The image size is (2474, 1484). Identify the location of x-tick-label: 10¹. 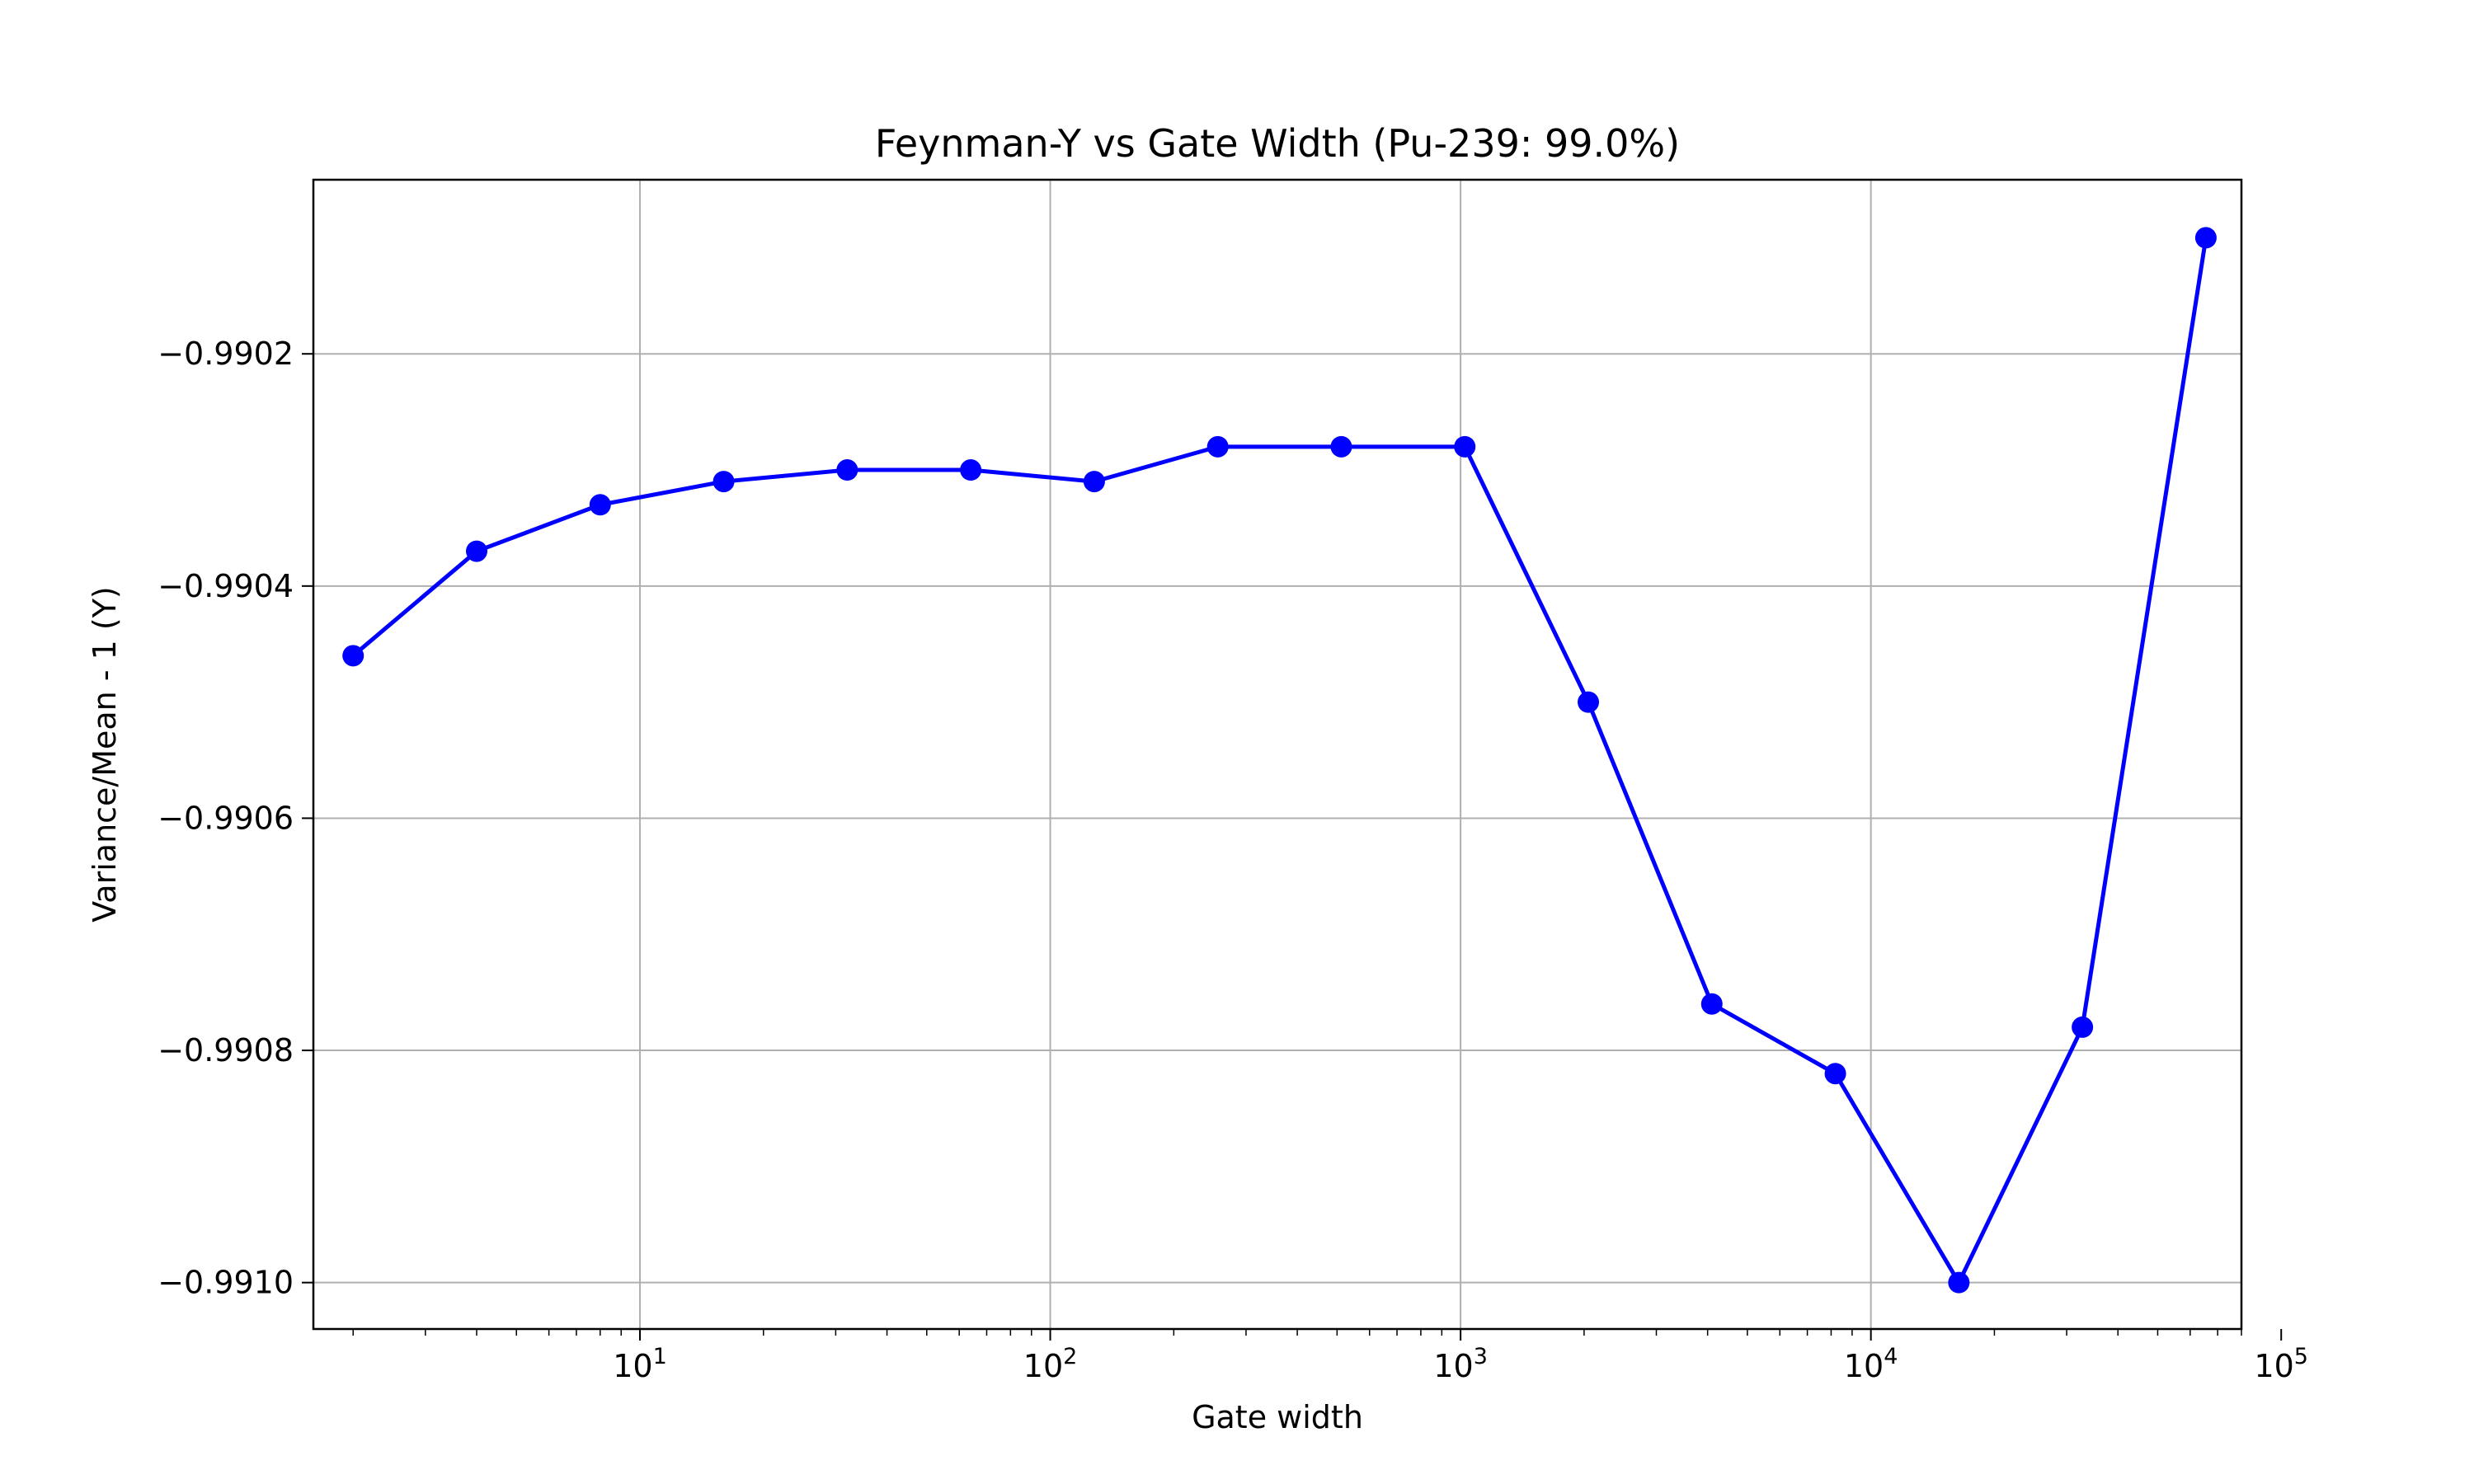
(640, 1364).